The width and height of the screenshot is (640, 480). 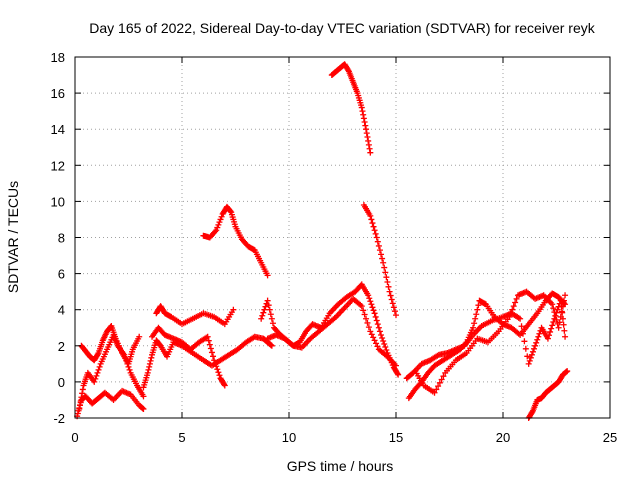 What do you see at coordinates (548, 394) in the screenshot?
I see `series-track-o` at bounding box center [548, 394].